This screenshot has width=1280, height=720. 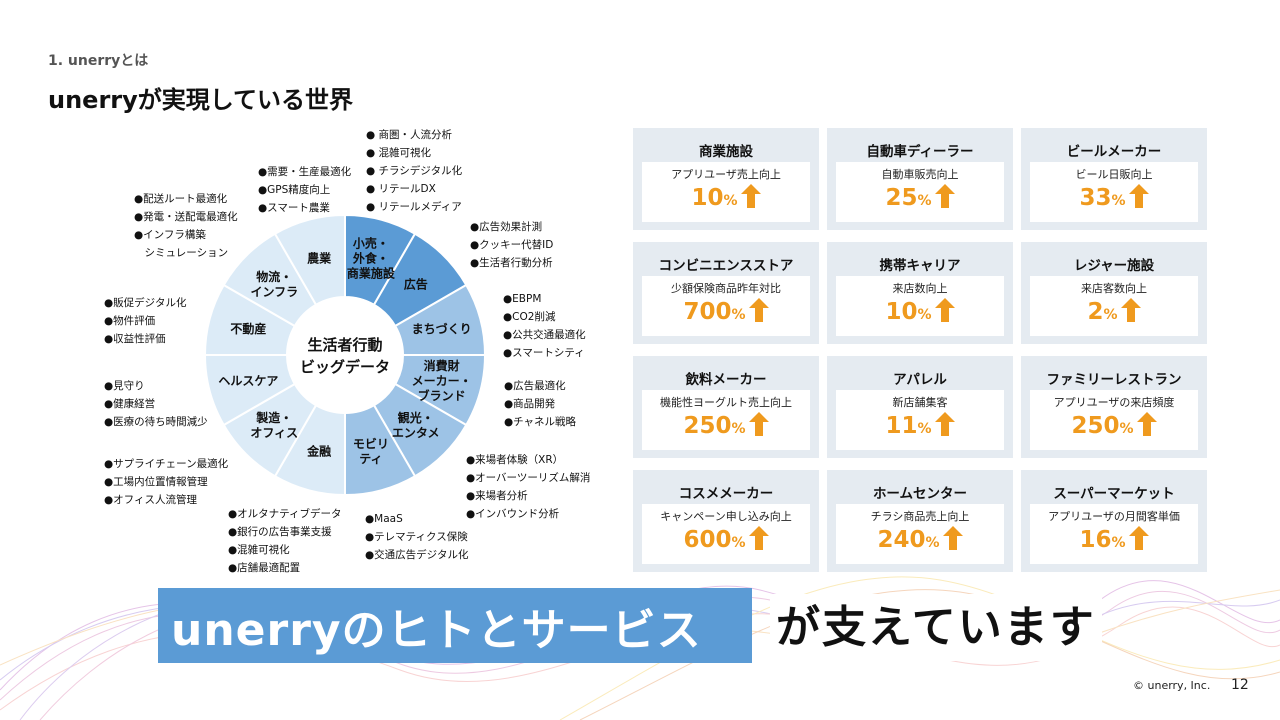 I want to click on case-card-body: チラシ商品売上向上 240%, so click(x=920, y=534).